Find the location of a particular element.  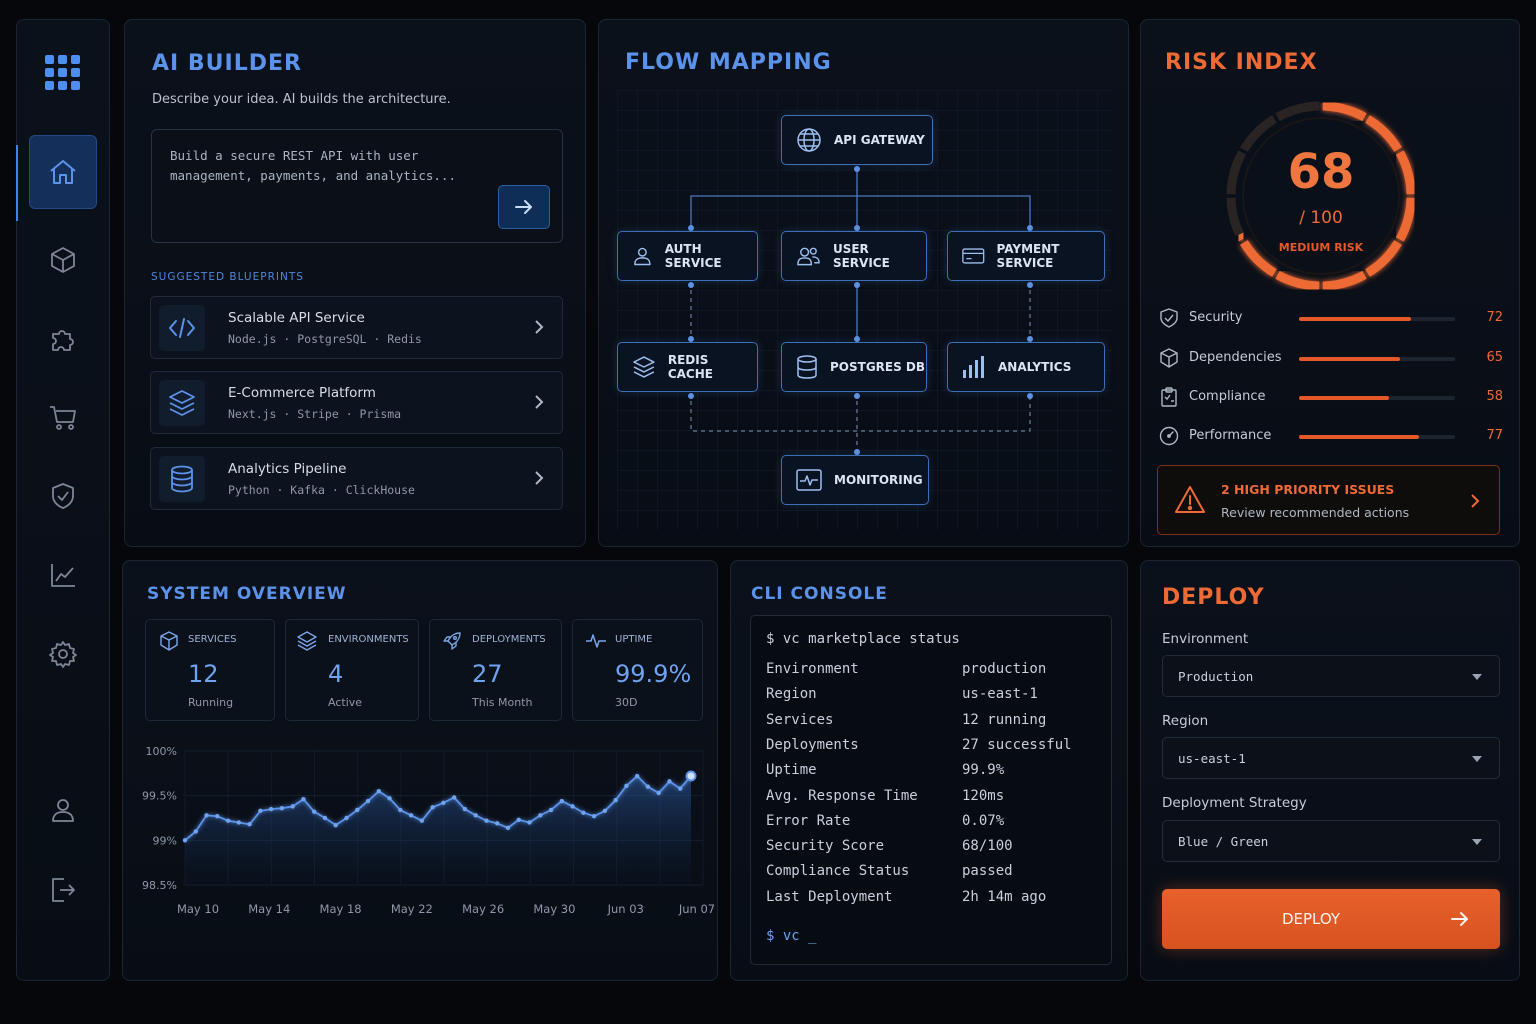

sidebar-item-marketplace is located at coordinates (63, 417).